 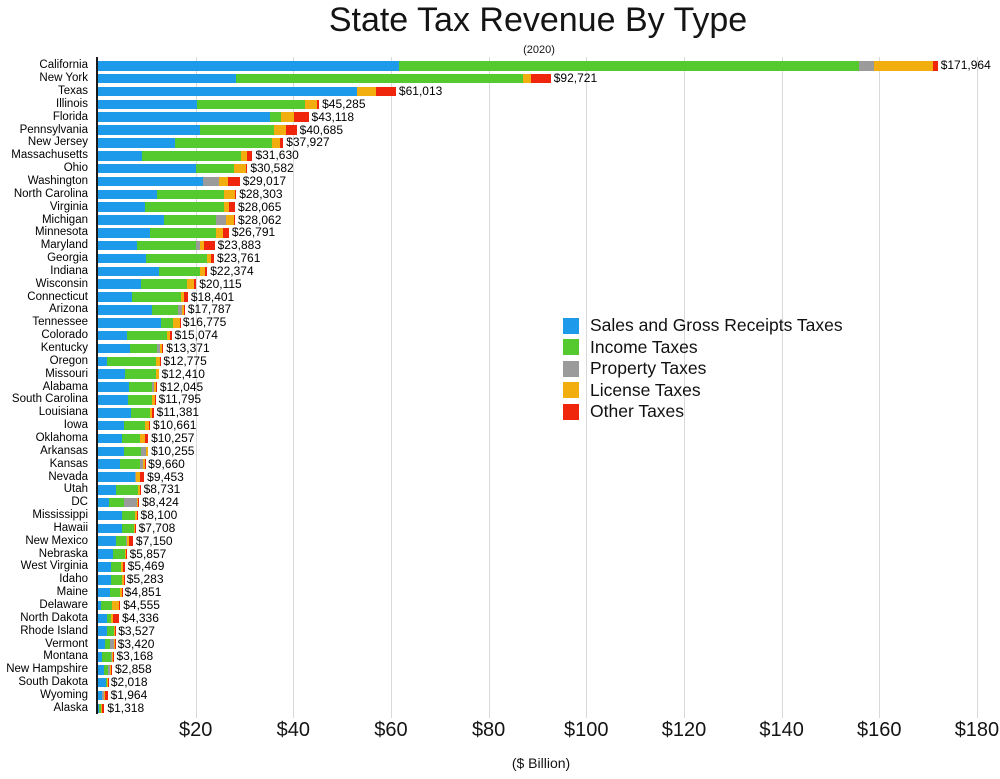 What do you see at coordinates (260, 219) in the screenshot?
I see `bar-value-label: $28,062` at bounding box center [260, 219].